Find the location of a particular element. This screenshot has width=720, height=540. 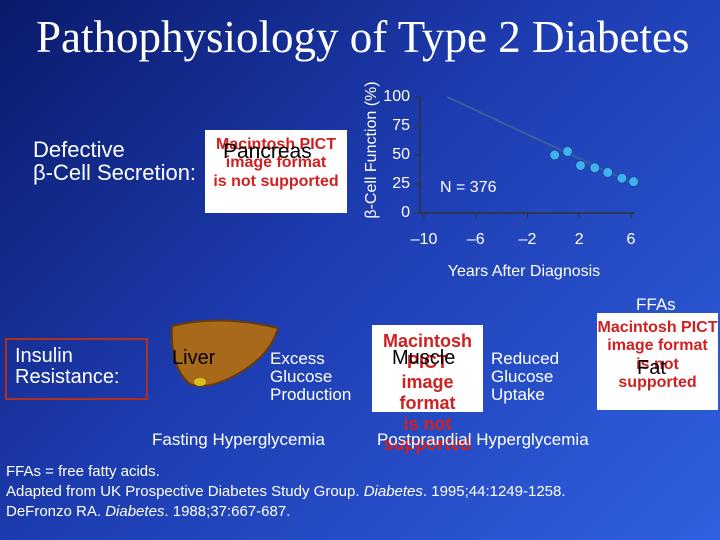

y-axis-label: β-Cell Function (%) is located at coordinates (371, 149).